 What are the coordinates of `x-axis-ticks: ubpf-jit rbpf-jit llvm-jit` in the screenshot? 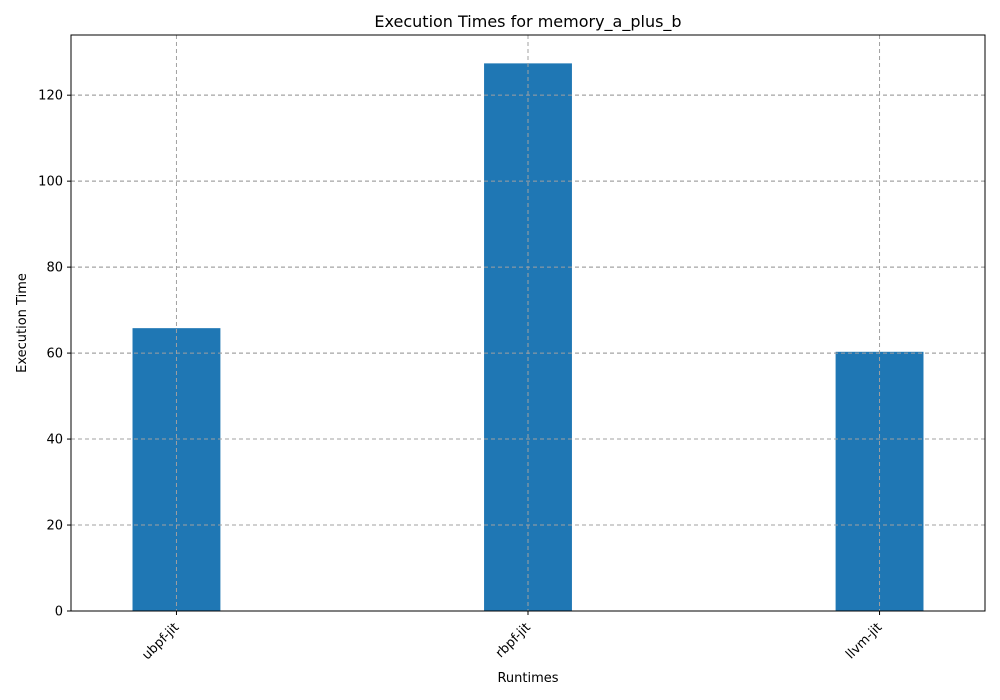 It's located at (512, 637).